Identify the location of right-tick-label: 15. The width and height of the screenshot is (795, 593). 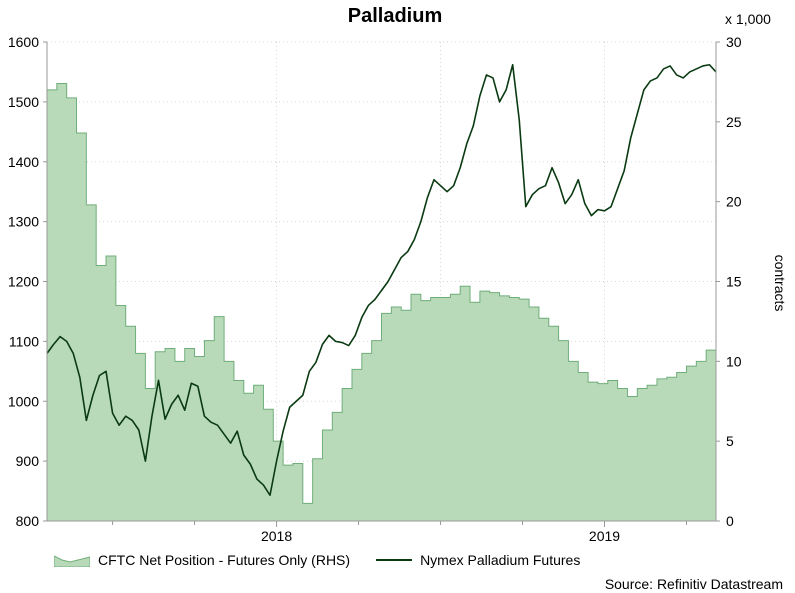
(734, 282).